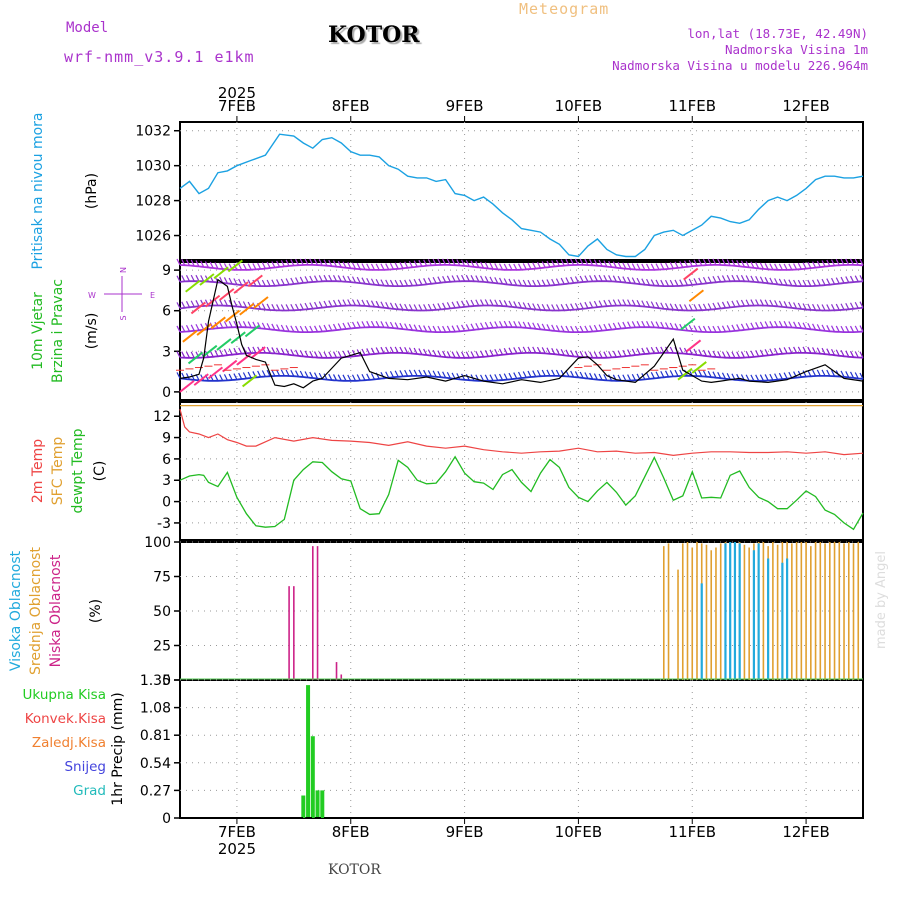  What do you see at coordinates (166, 393) in the screenshot?
I see `ytick-label: 0` at bounding box center [166, 393].